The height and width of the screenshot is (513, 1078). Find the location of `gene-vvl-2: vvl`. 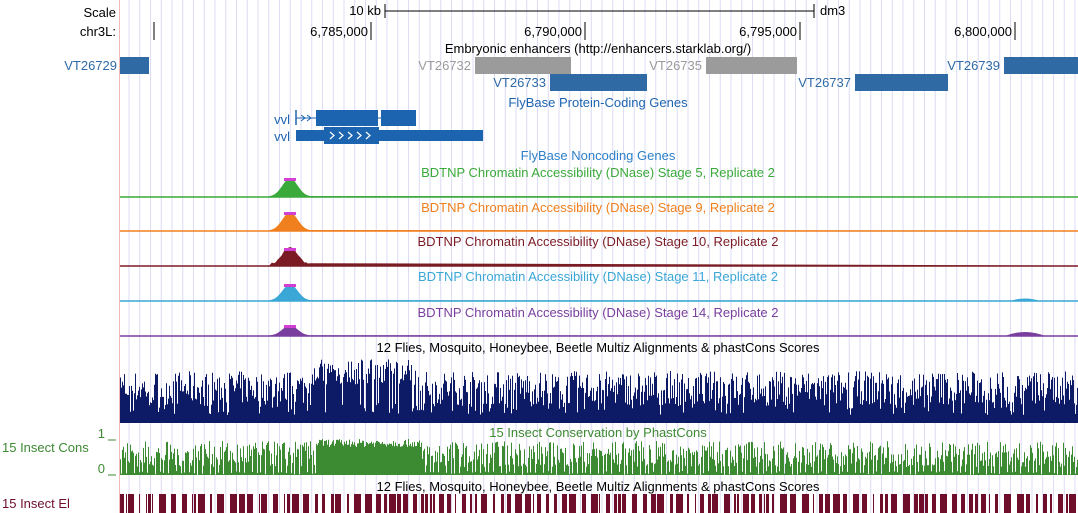

gene-vvl-2: vvl is located at coordinates (378, 135).